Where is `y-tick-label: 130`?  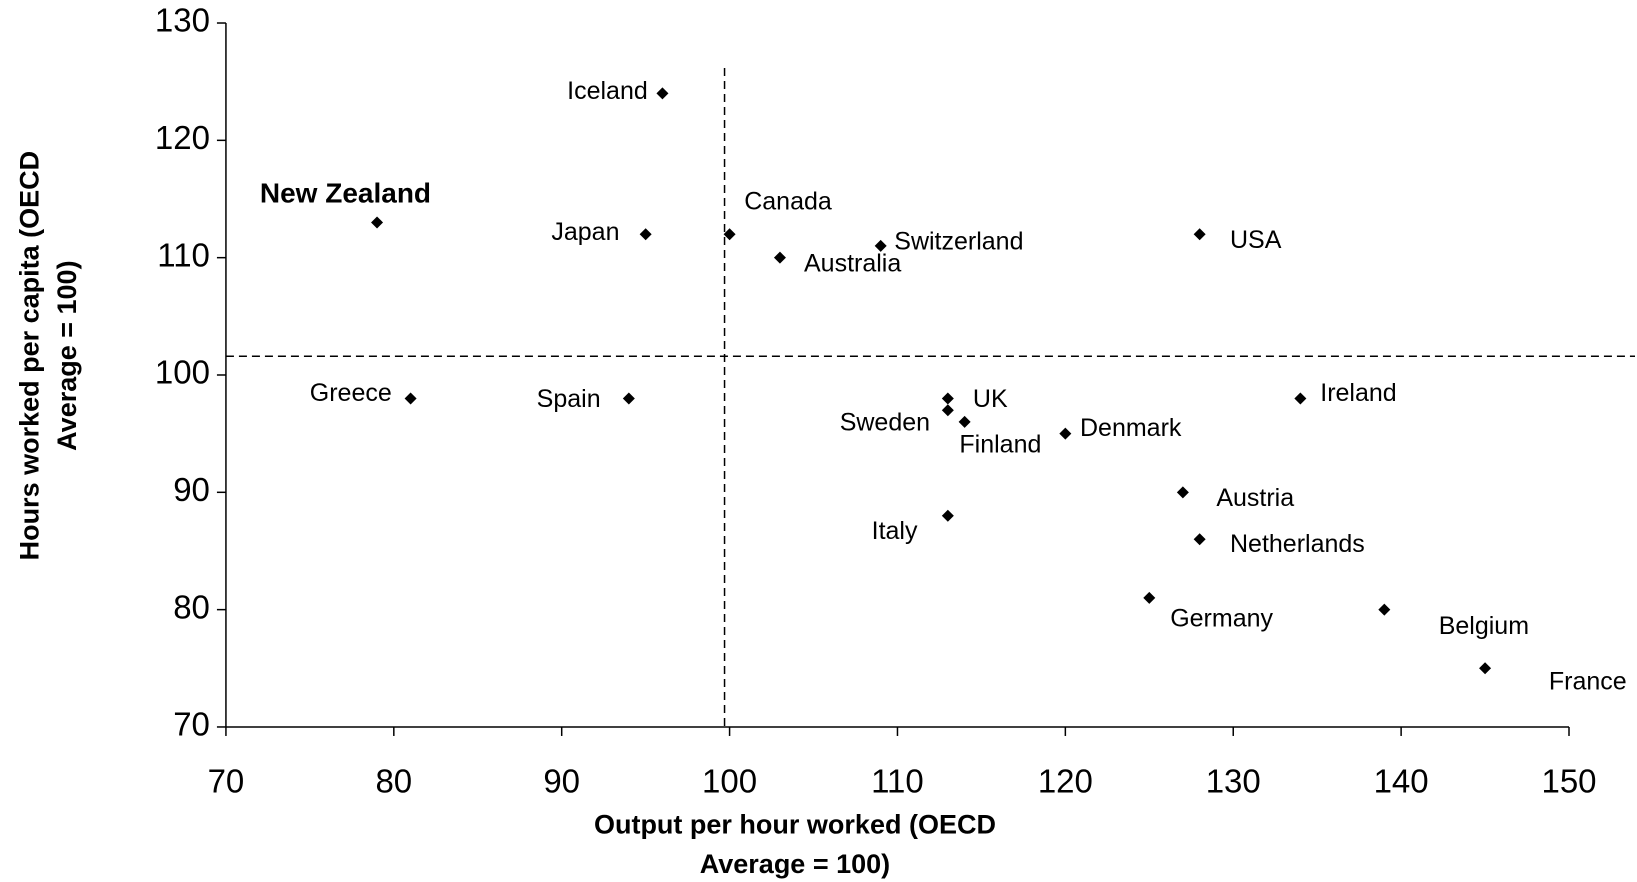
y-tick-label: 130 is located at coordinates (182, 20).